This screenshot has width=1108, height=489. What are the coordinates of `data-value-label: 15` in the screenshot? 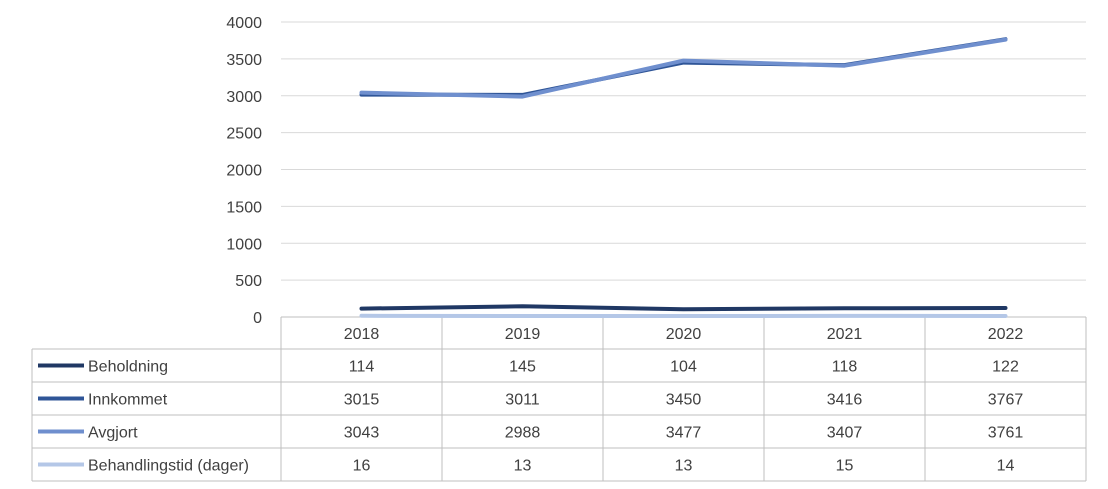 It's located at (845, 466).